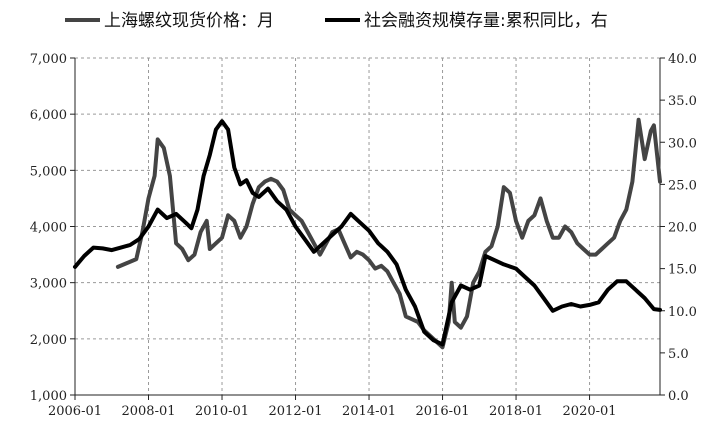 The width and height of the screenshot is (717, 429). I want to click on y-right-tick-label: 35.0, so click(682, 101).